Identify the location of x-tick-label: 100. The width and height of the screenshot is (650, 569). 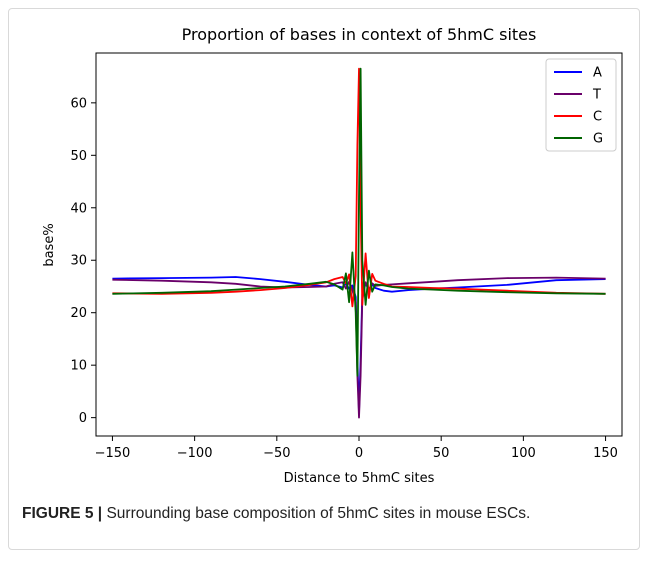
(523, 453).